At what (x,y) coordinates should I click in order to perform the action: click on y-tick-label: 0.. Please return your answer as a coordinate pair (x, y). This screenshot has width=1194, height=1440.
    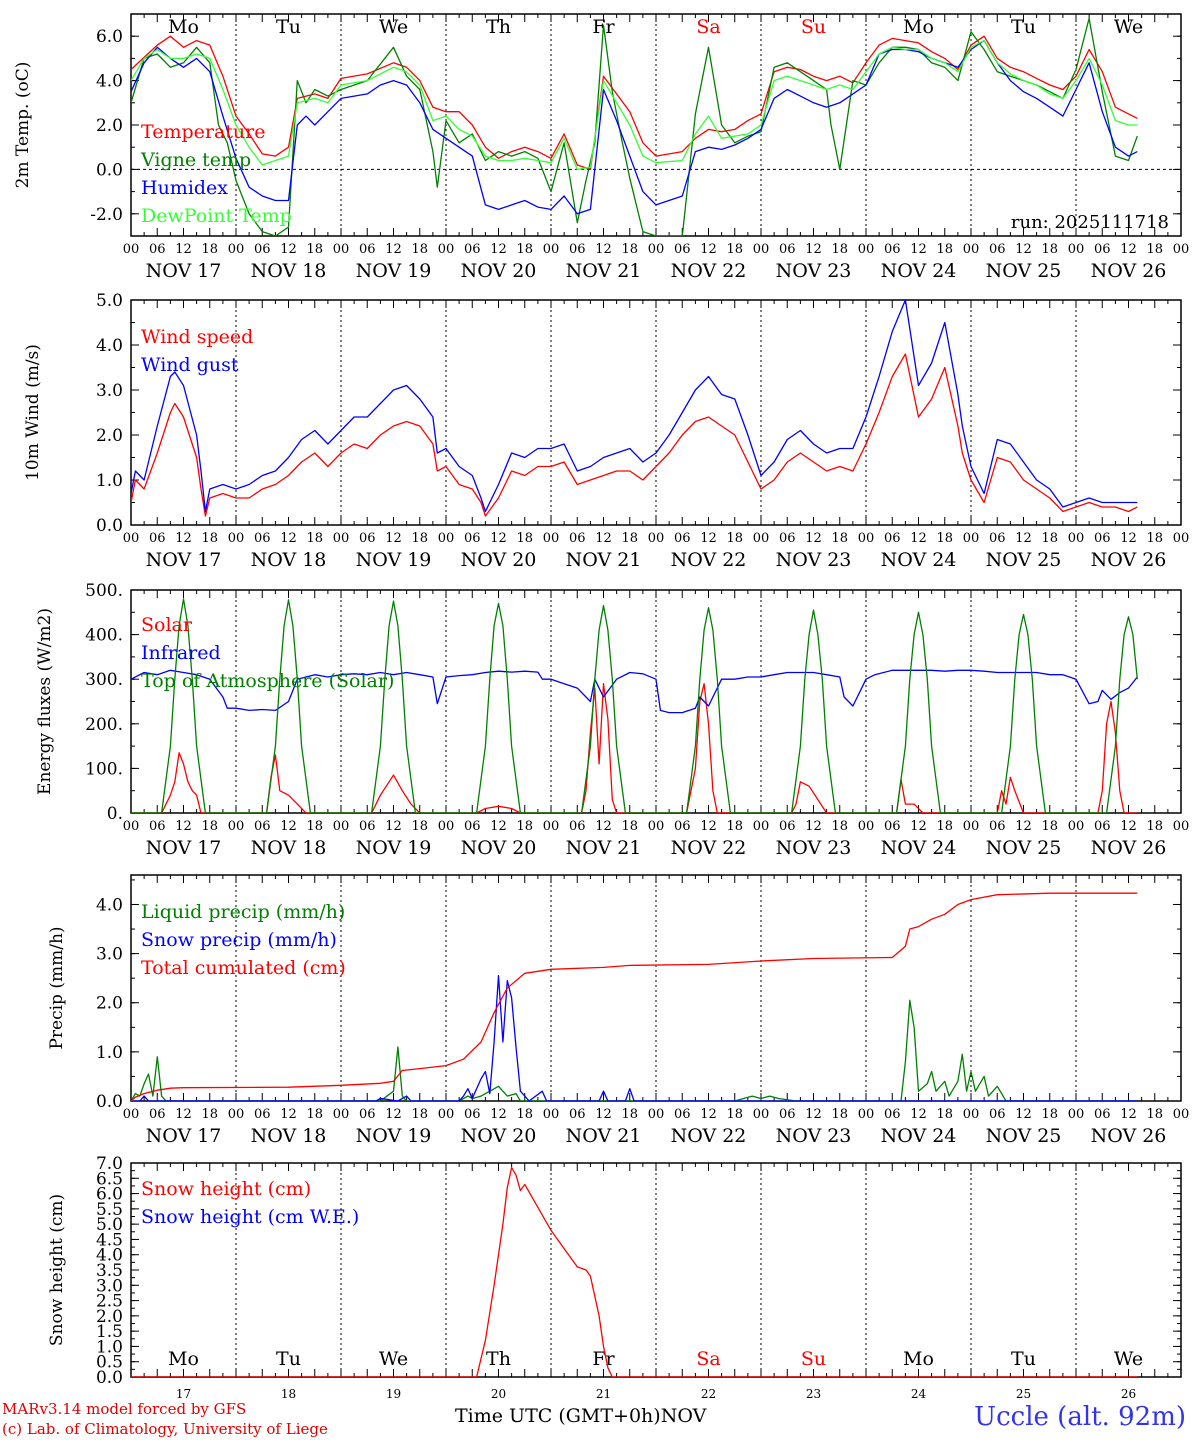
    Looking at the image, I should click on (115, 814).